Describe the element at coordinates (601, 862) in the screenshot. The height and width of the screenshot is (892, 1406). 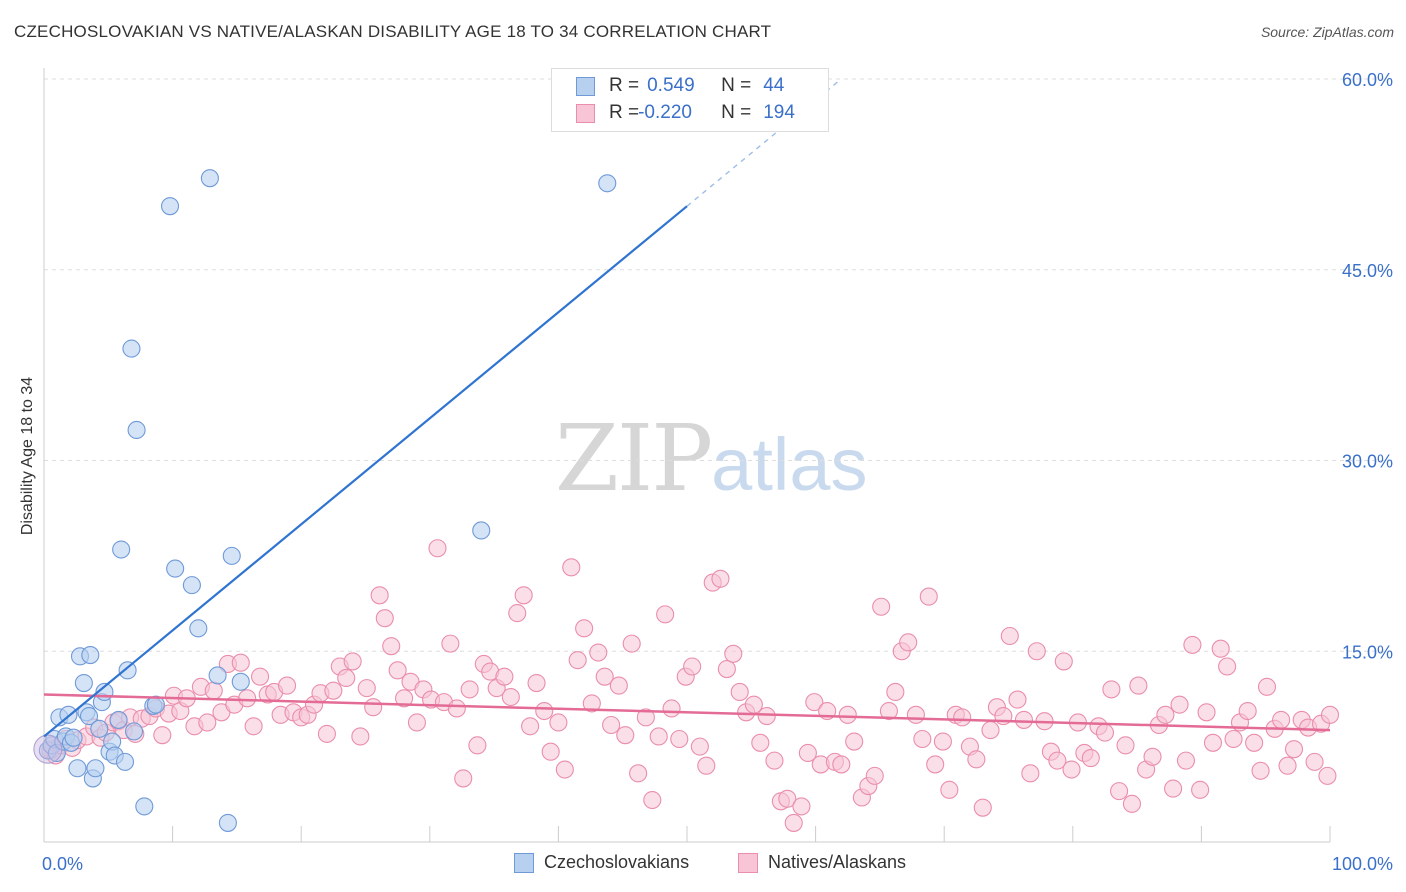
I see `legend-item-czechoslovakians: Czechoslovakians` at that location.